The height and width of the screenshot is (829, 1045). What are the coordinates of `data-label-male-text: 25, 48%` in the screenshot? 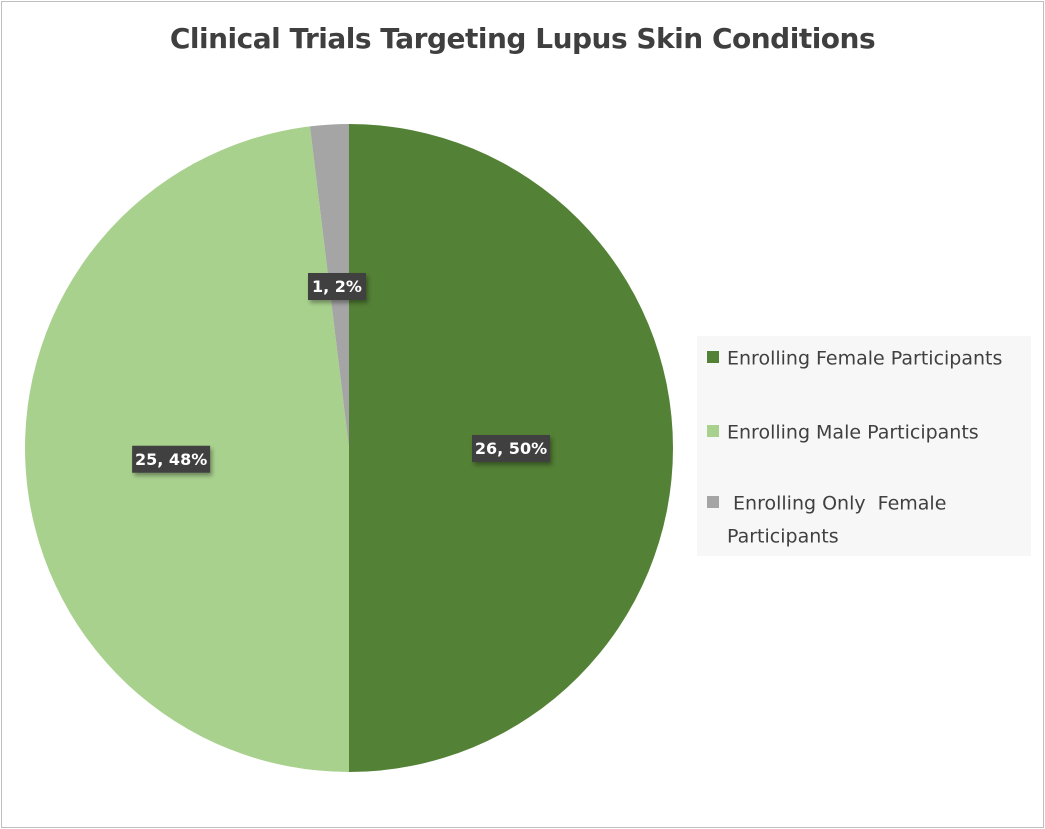 It's located at (171, 459).